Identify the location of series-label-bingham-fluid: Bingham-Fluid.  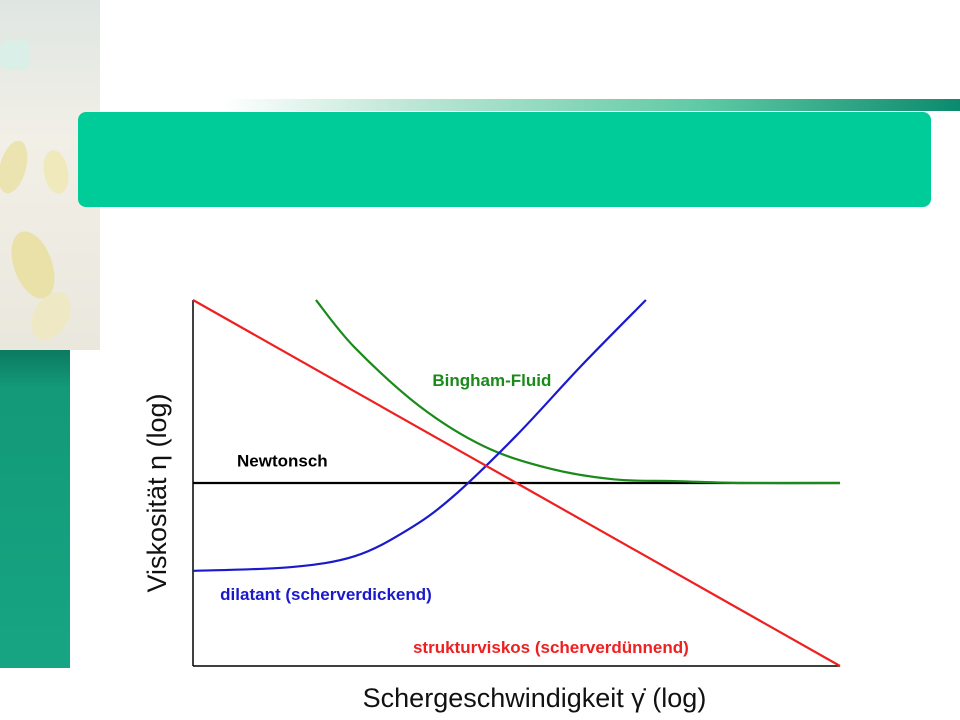
(491, 380).